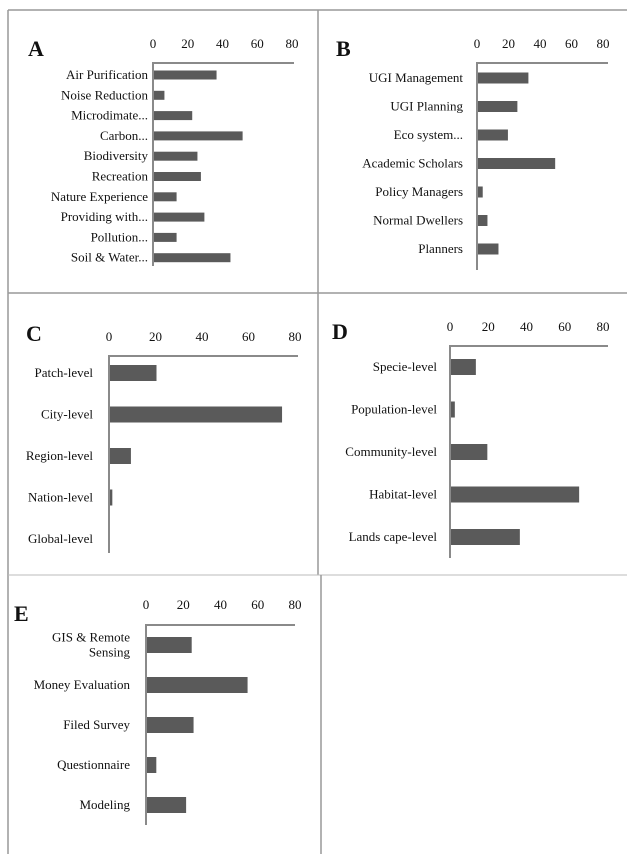 The image size is (627, 854). Describe the element at coordinates (477, 43) in the screenshot. I see `chart-b-tick-label: 0` at that location.